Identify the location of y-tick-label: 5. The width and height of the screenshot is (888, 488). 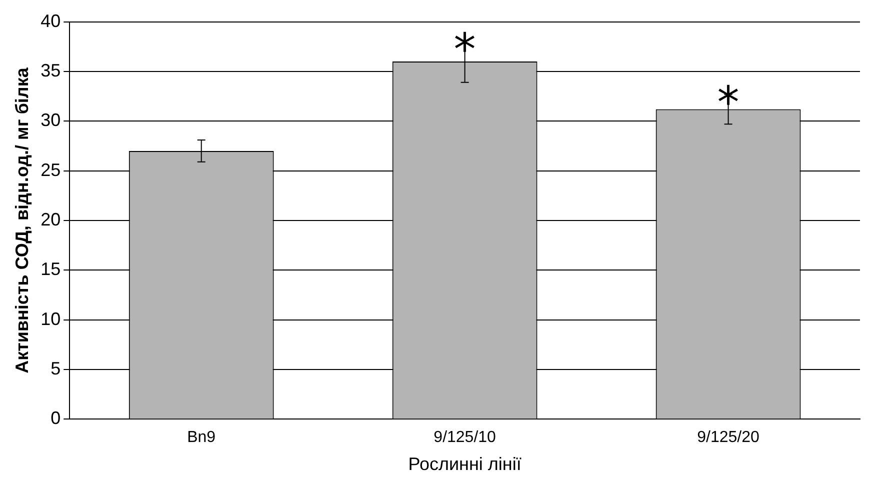
(55, 368).